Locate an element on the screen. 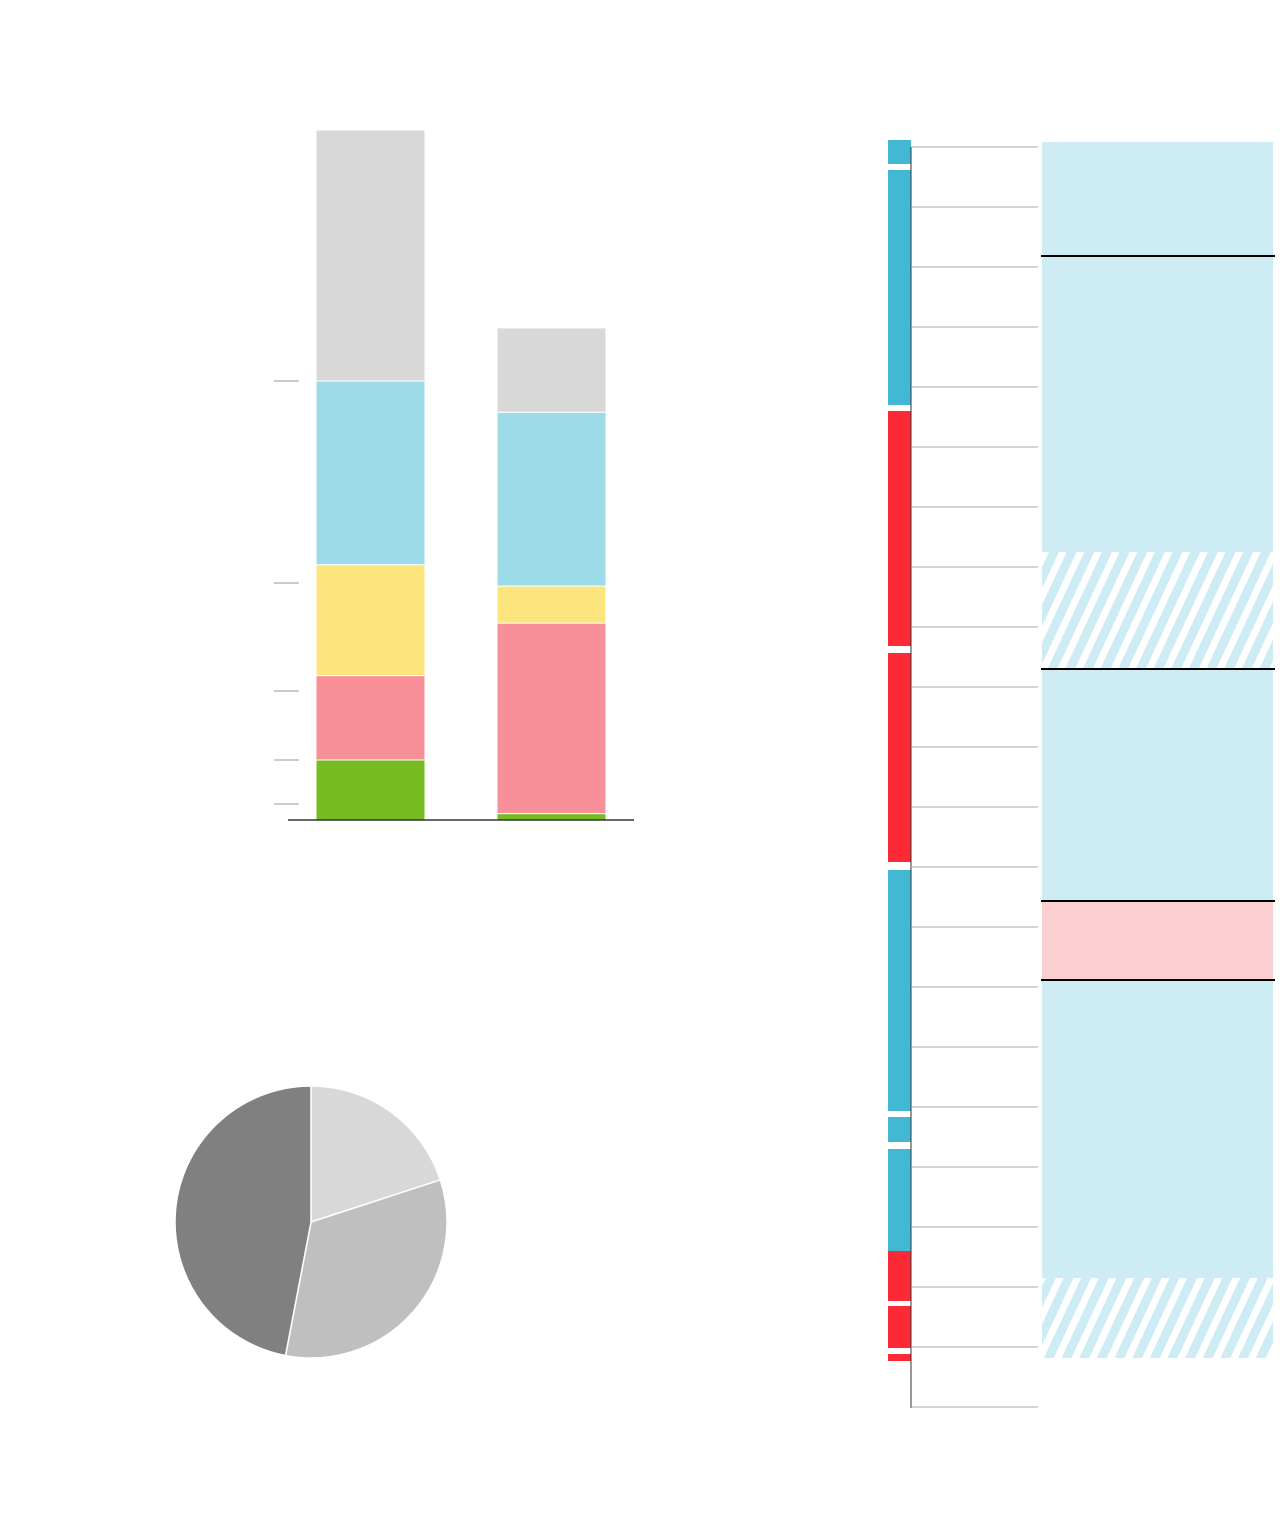 Image resolution: width=1280 pixels, height=1540 pixels. timeline-row-lines is located at coordinates (974, 777).